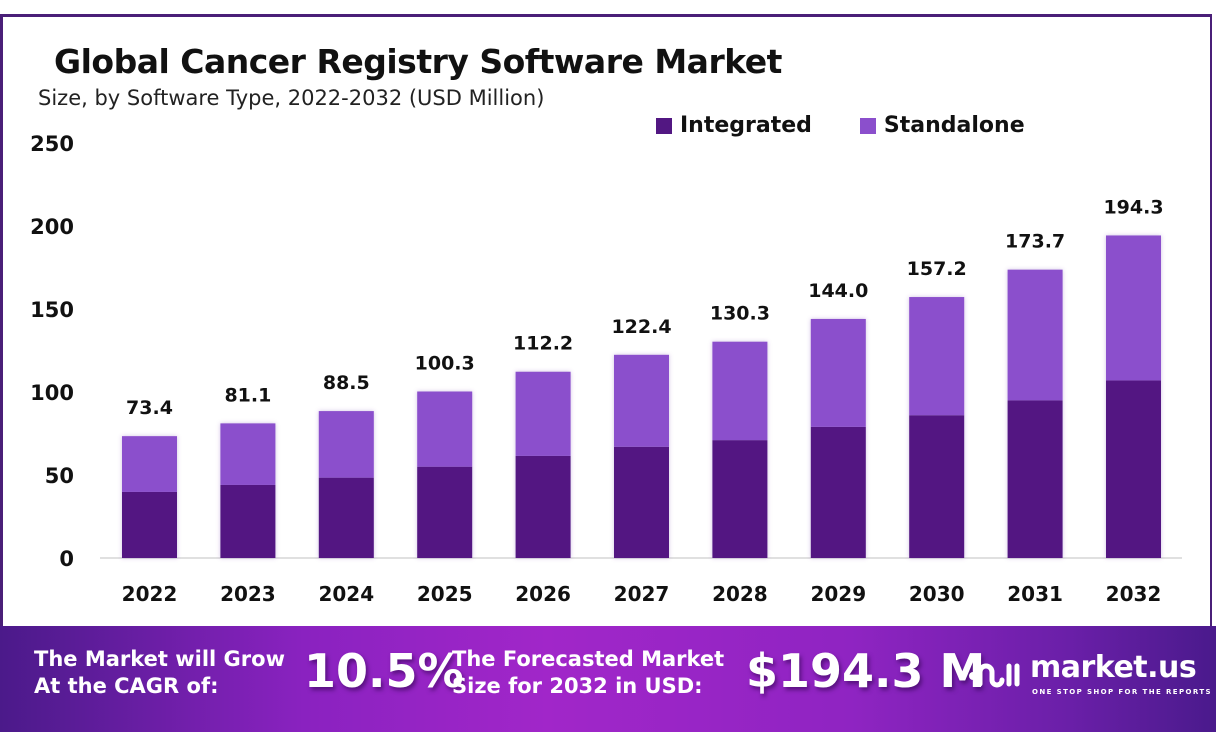 This screenshot has height=732, width=1216. What do you see at coordinates (740, 314) in the screenshot?
I see `bar-total-label: 130.3` at bounding box center [740, 314].